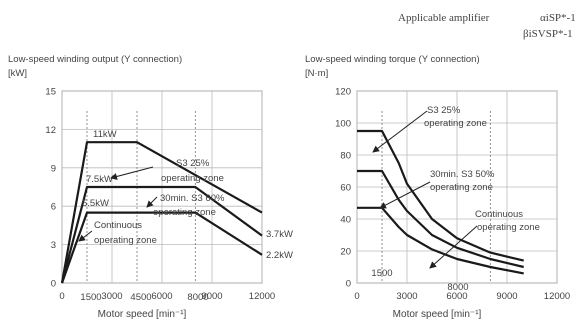 The width and height of the screenshot is (588, 325). I want to click on y-tick-label: 80, so click(345, 156).